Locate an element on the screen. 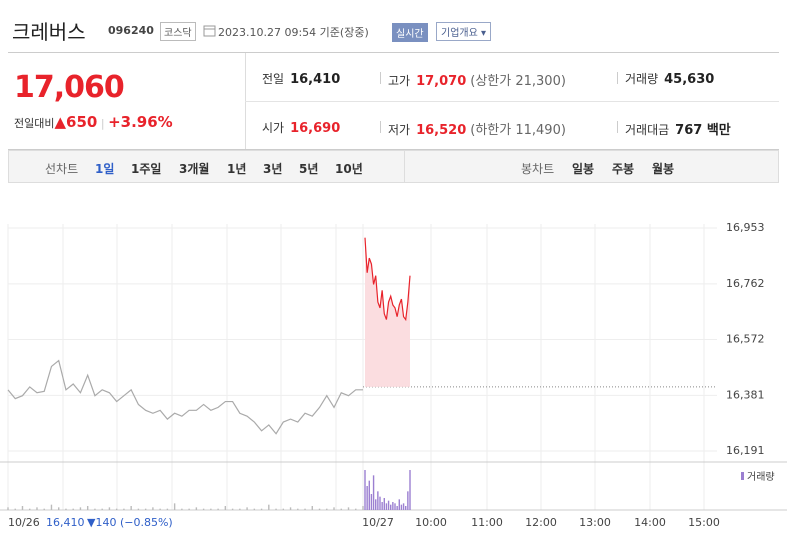  company-info-label: 기업개요 is located at coordinates (459, 33).